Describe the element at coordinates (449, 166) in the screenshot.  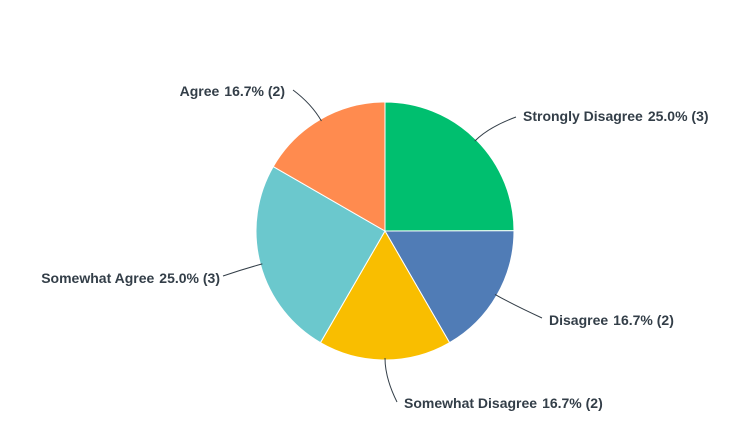
I see `pie-slice` at that location.